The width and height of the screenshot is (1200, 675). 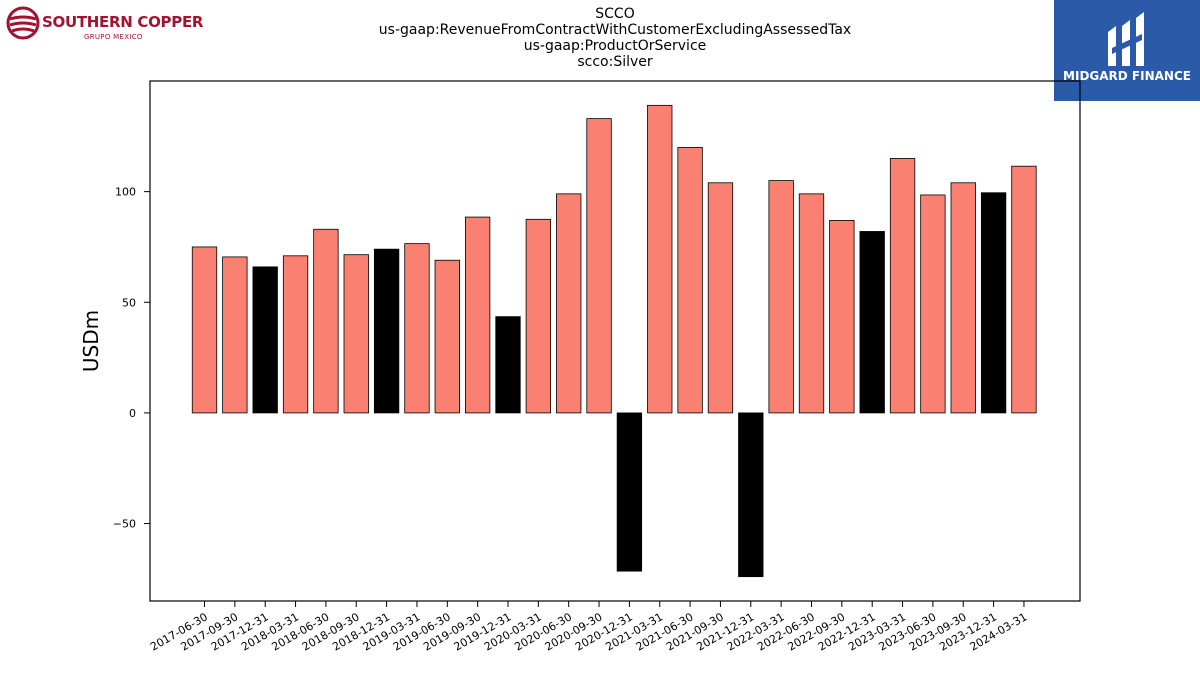 What do you see at coordinates (615, 46) in the screenshot?
I see `title-line-axis: us-gaap:ProductOrService` at bounding box center [615, 46].